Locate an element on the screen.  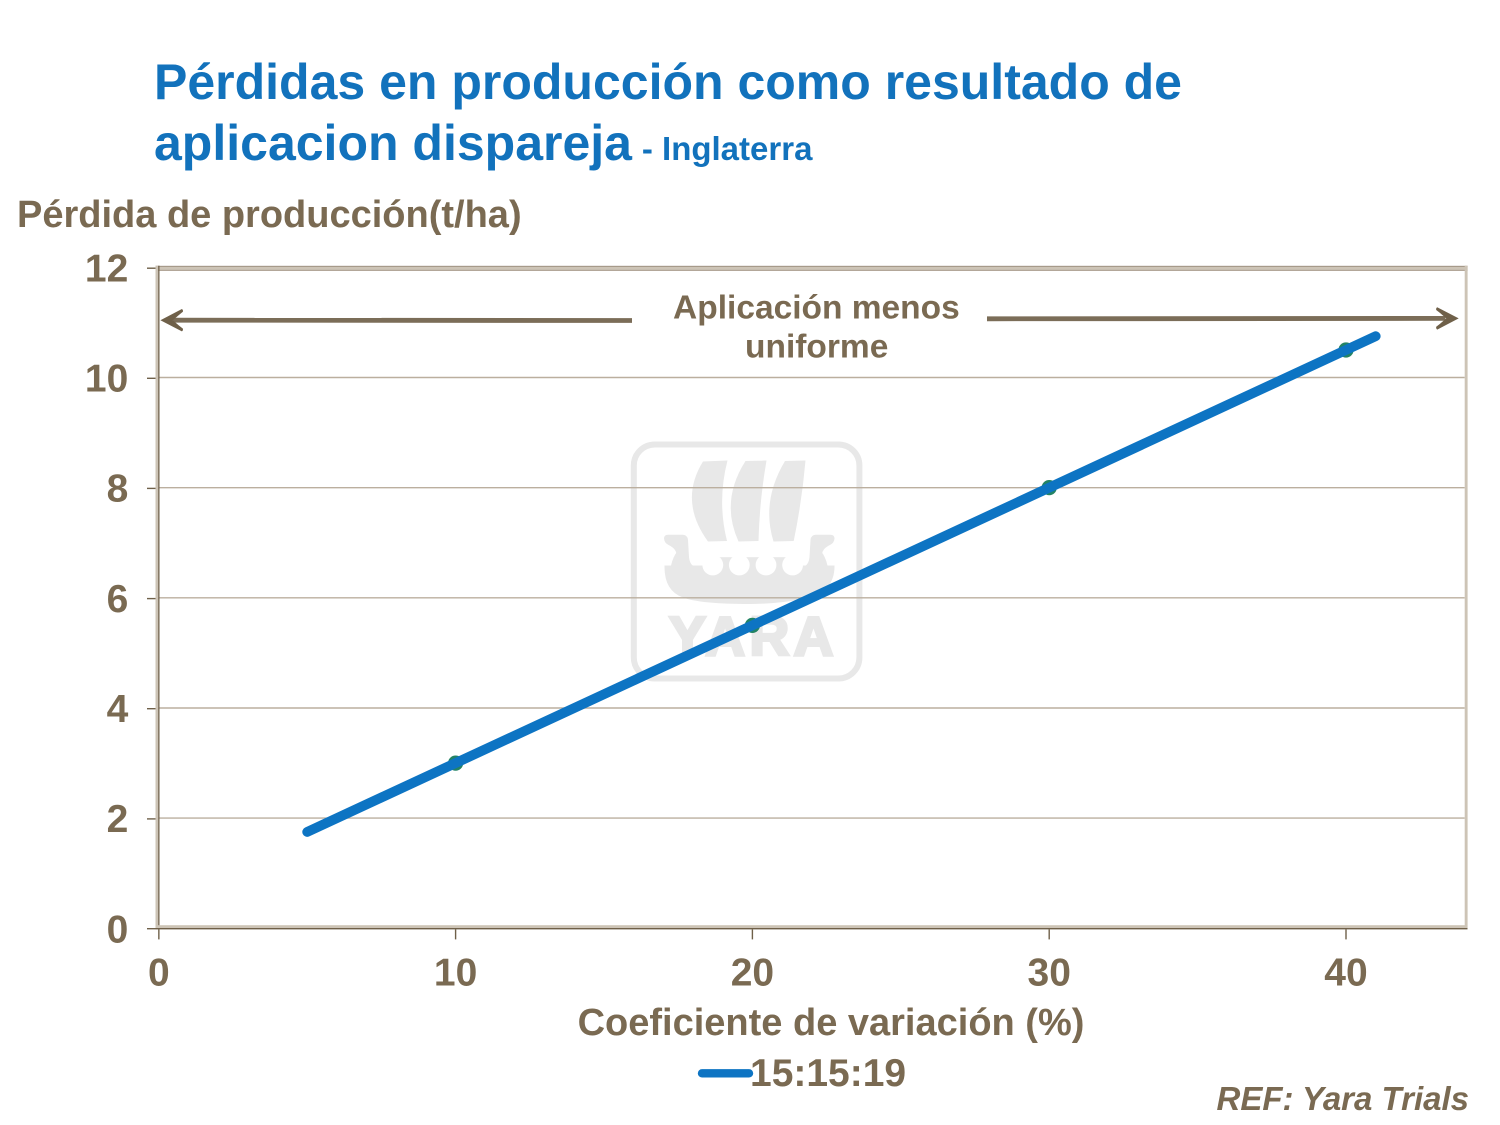
svg-text:Pérdidas en producción como re: Pérdidas en producción como resultado de is located at coordinates (668, 82).